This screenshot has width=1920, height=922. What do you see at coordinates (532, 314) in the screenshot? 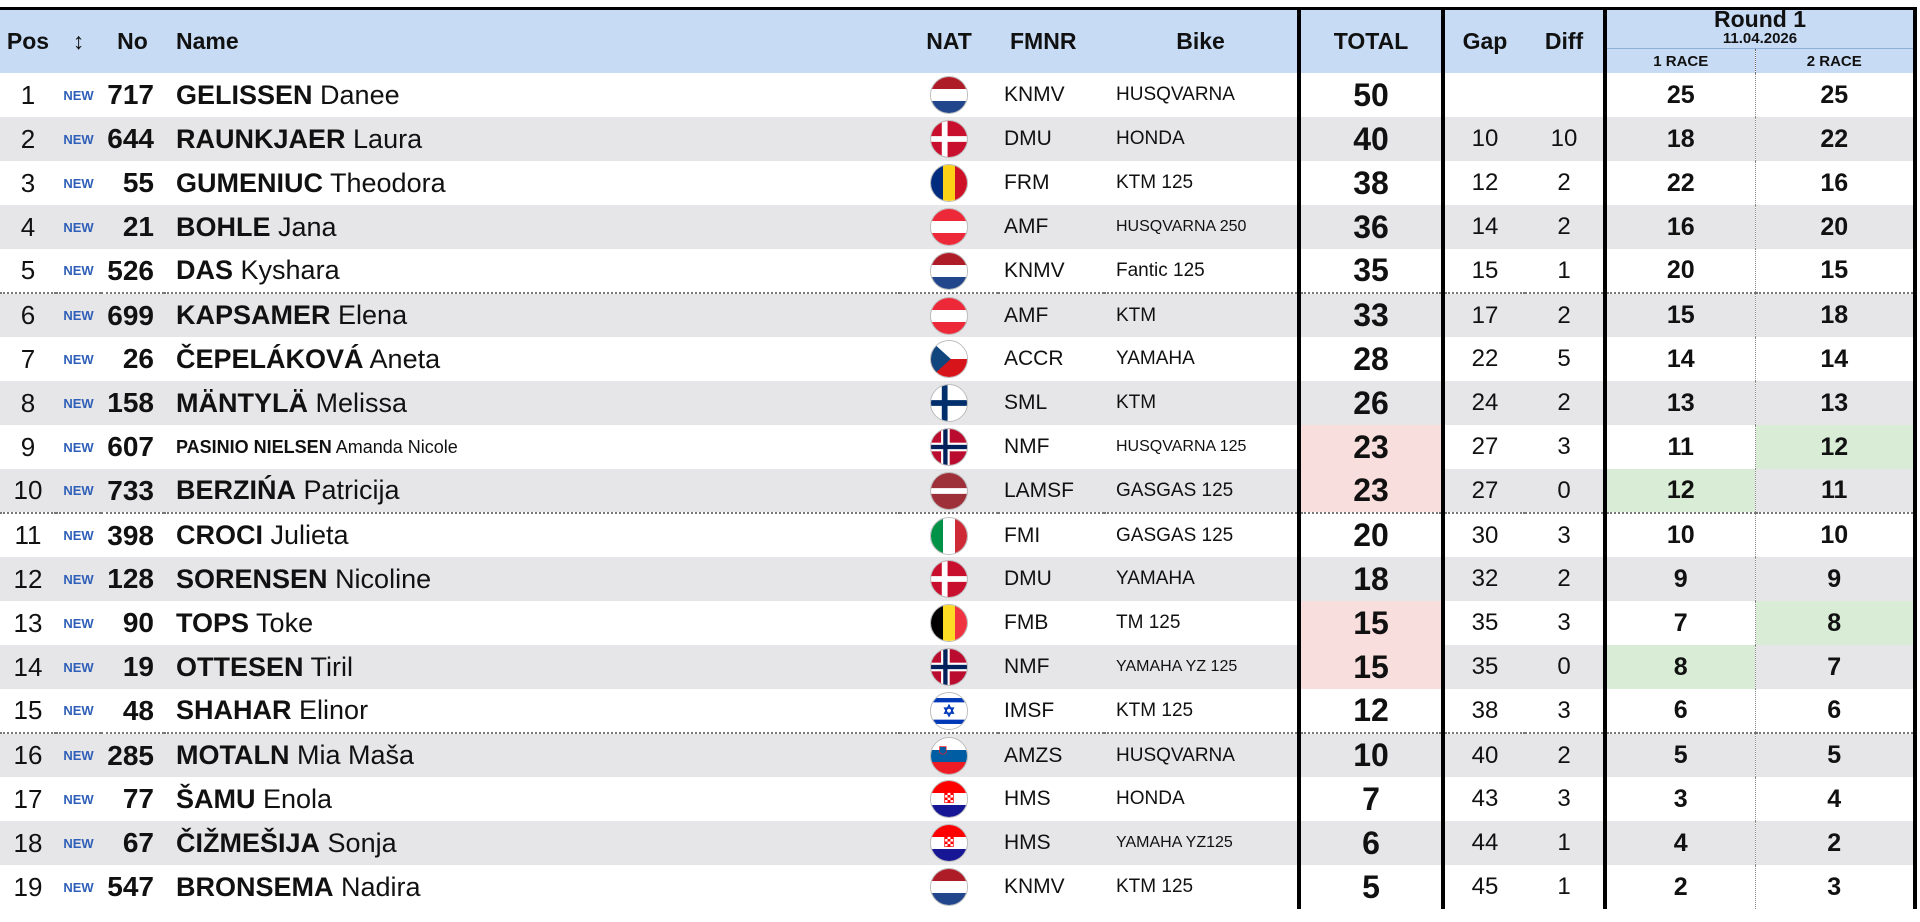
I see `rider-name: KAPSAMER Elena` at bounding box center [532, 314].